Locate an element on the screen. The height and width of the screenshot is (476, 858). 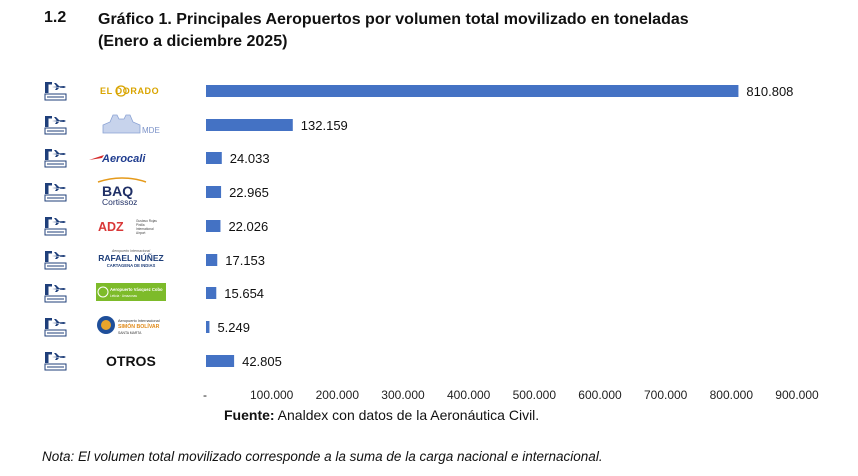
vasquez-cobo-background is located at coordinates (131, 292).